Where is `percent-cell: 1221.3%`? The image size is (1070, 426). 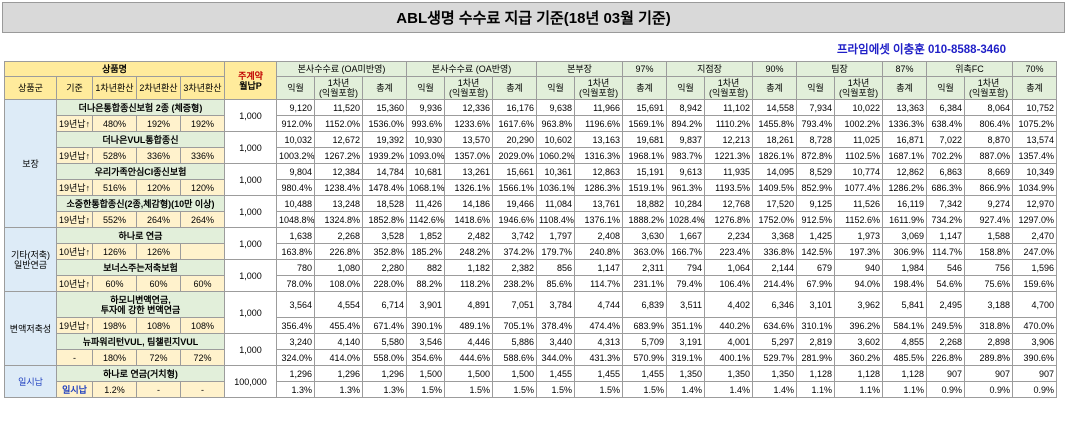
percent-cell: 1221.3% is located at coordinates (729, 155).